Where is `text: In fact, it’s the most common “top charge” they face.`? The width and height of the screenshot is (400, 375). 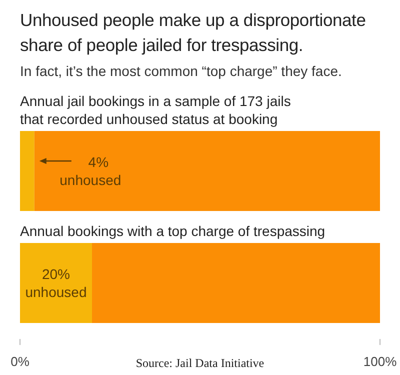 text: In fact, it’s the most common “top charge” they face. is located at coordinates (181, 71).